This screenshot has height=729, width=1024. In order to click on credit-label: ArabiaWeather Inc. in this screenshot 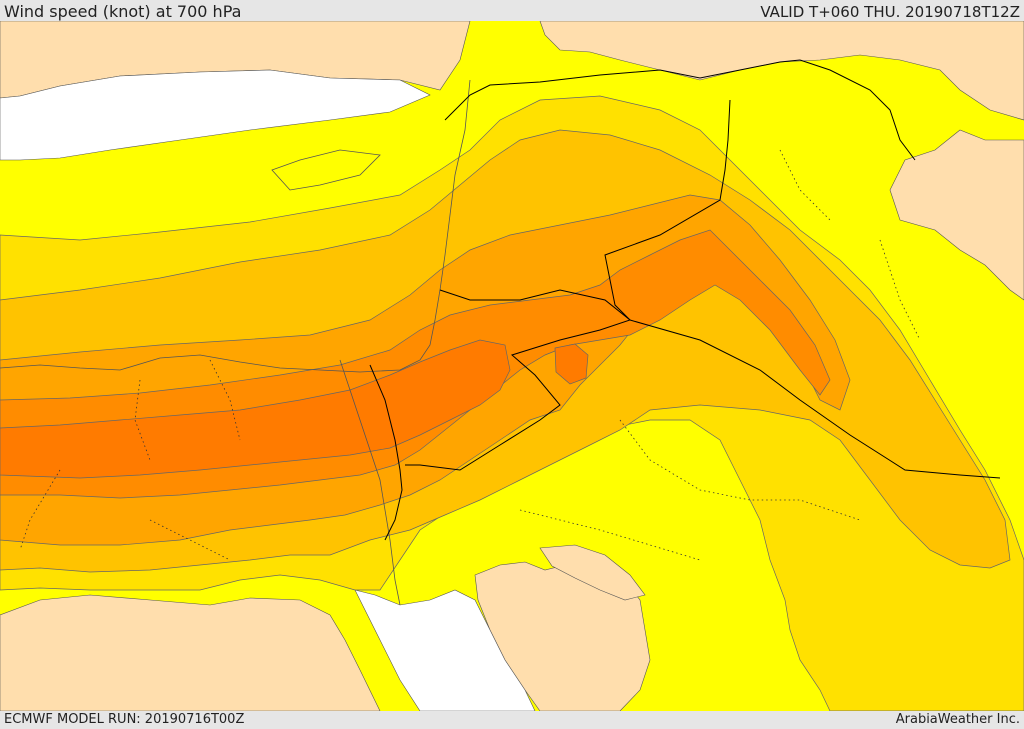, I will do `click(957, 719)`.